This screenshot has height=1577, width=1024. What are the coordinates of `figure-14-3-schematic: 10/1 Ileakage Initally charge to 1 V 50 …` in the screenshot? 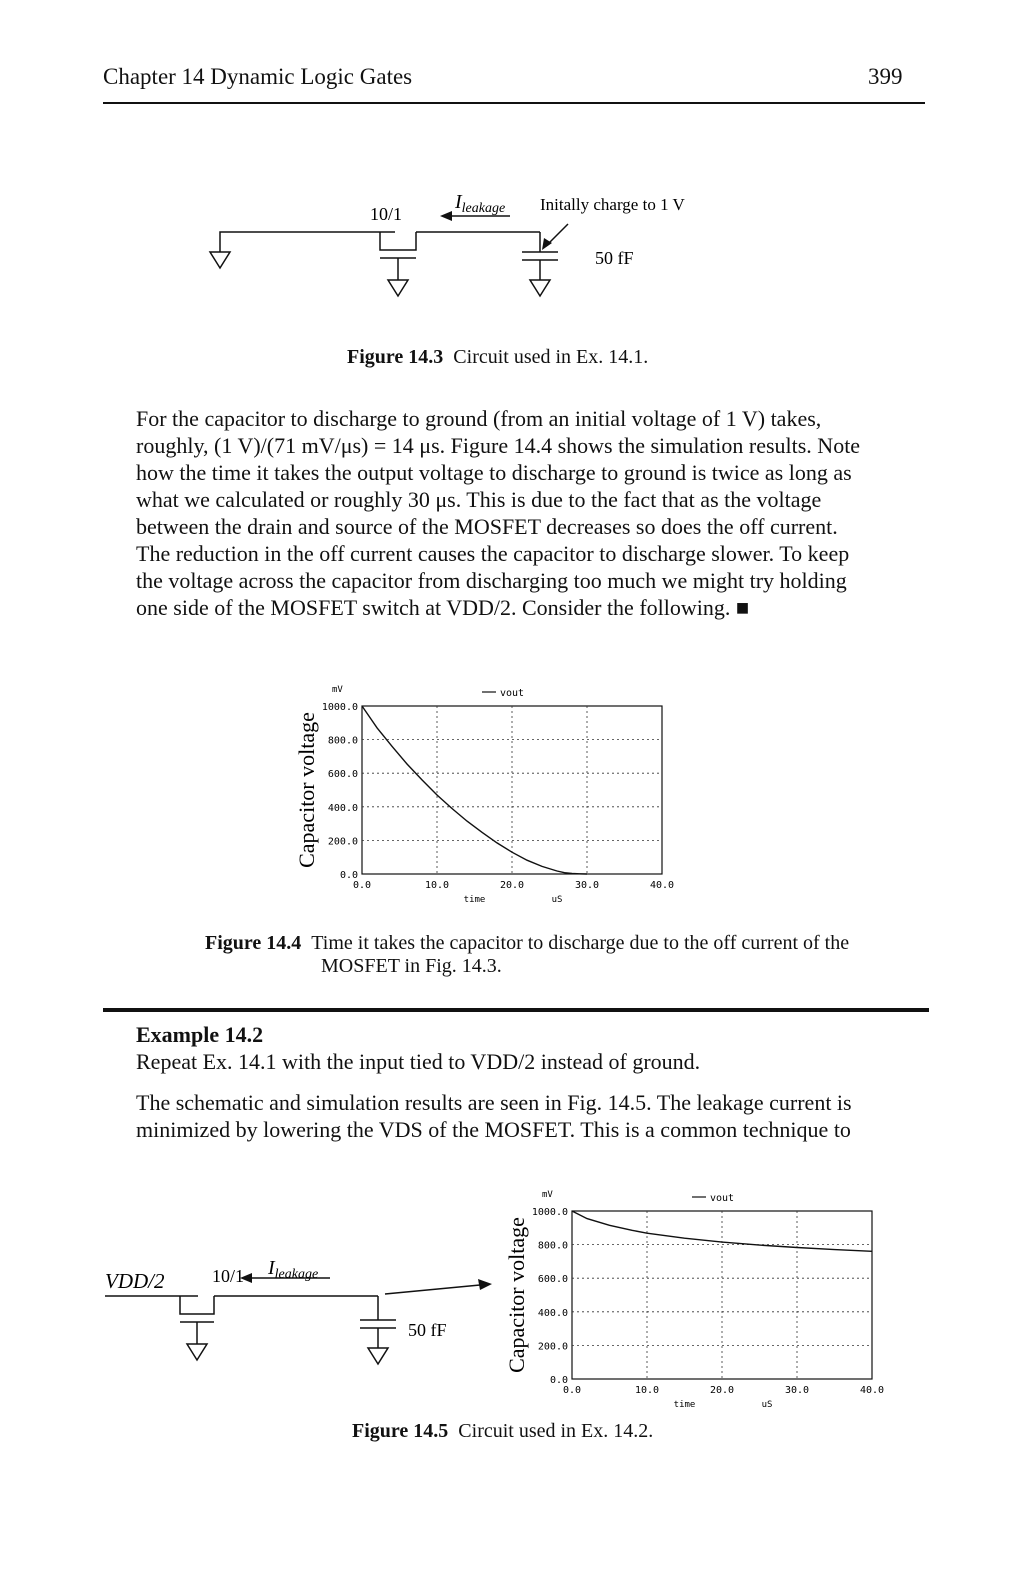 It's located at (447, 244).